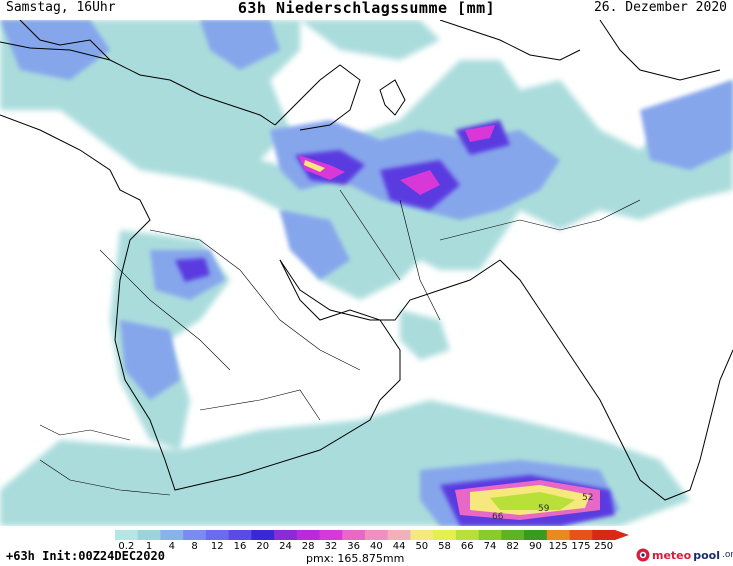 The height and width of the screenshot is (566, 733). What do you see at coordinates (467, 546) in the screenshot?
I see `colorbar-tick-label: 66` at bounding box center [467, 546].